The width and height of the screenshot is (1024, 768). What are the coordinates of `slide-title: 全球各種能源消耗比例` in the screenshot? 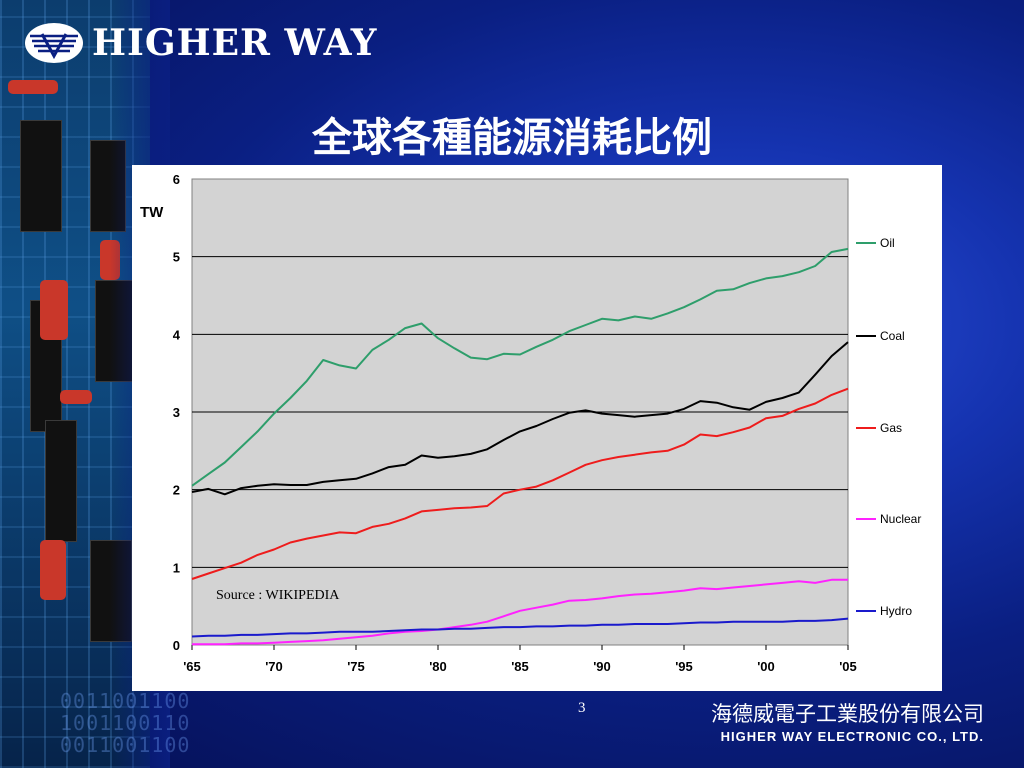 It's located at (512, 137).